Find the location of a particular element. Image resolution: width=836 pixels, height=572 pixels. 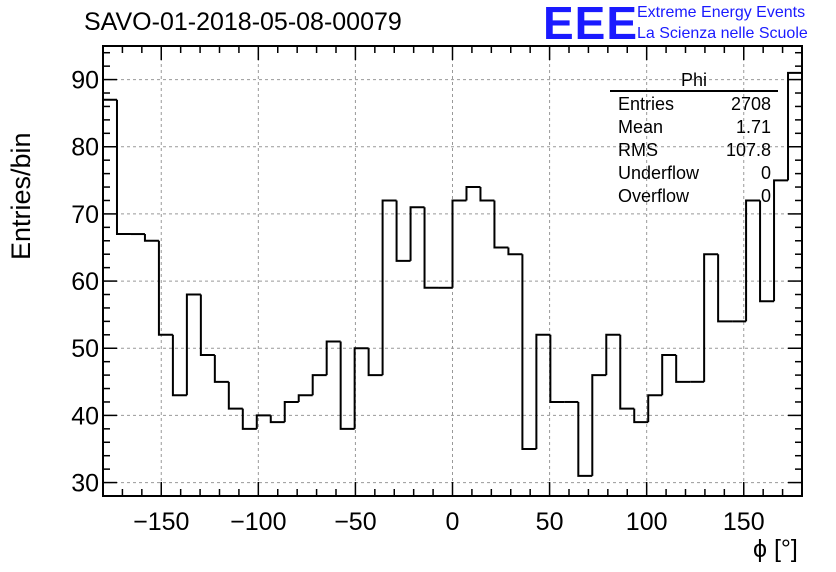

y-tick-label: 90 is located at coordinates (85, 81).